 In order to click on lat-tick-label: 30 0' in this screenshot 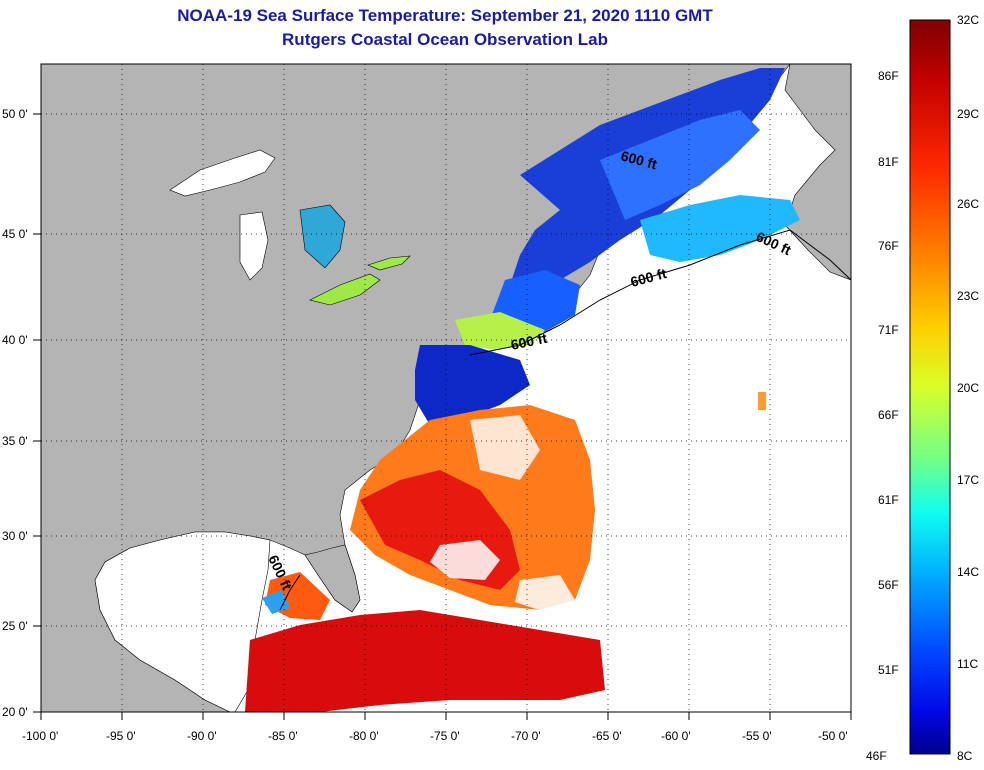, I will do `click(15, 536)`.